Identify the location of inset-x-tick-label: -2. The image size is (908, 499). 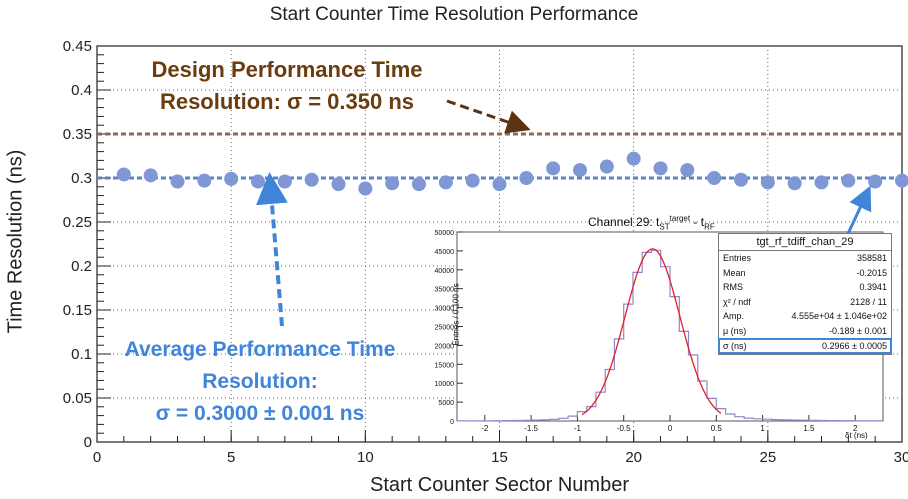
(485, 428).